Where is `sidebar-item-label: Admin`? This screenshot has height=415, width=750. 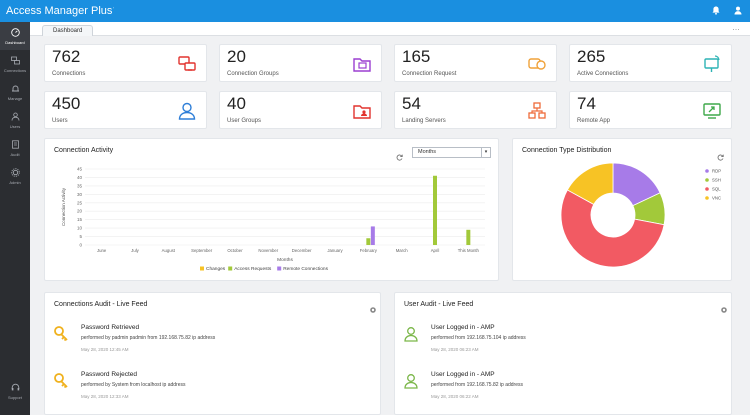
sidebar-item-label: Admin is located at coordinates (15, 182).